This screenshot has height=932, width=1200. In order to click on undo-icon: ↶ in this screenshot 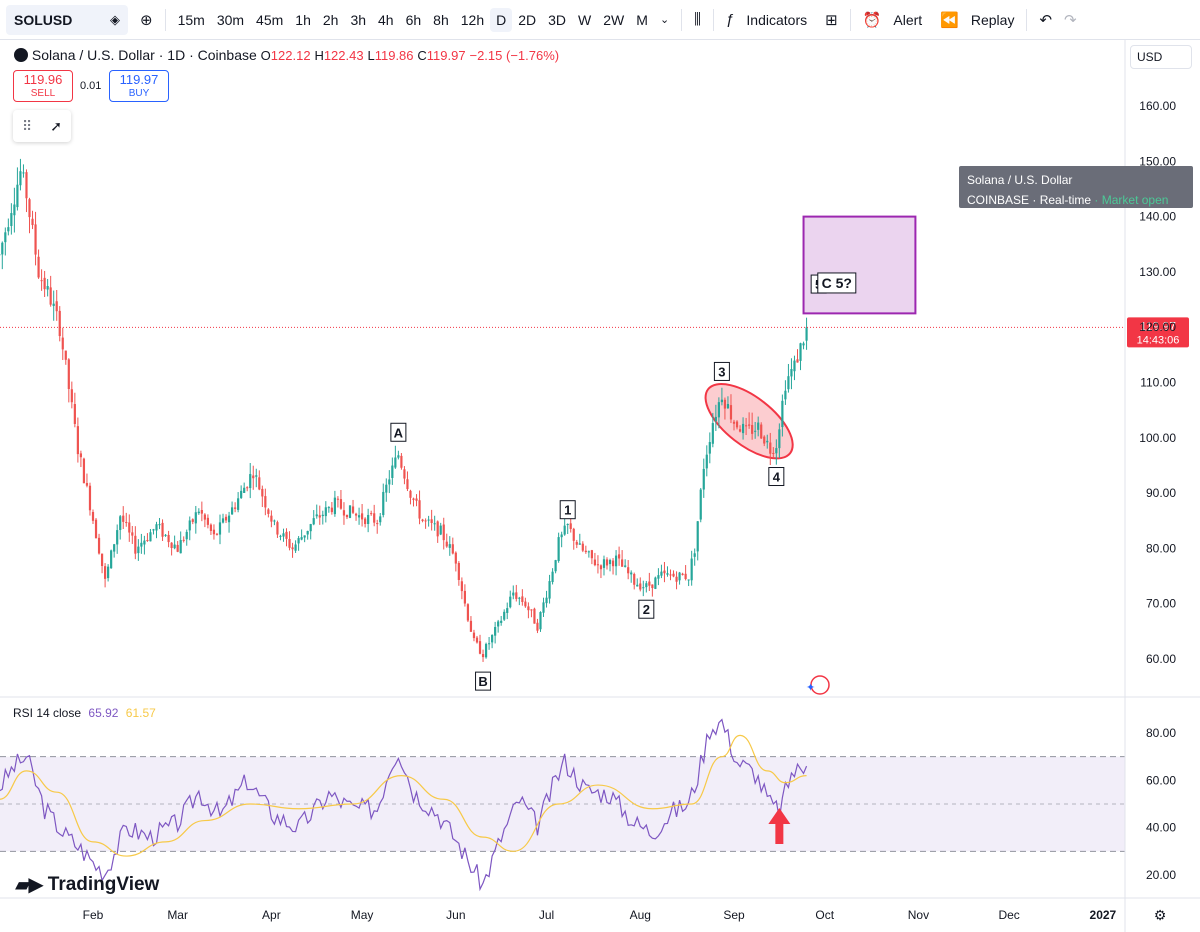, I will do `click(1046, 20)`.